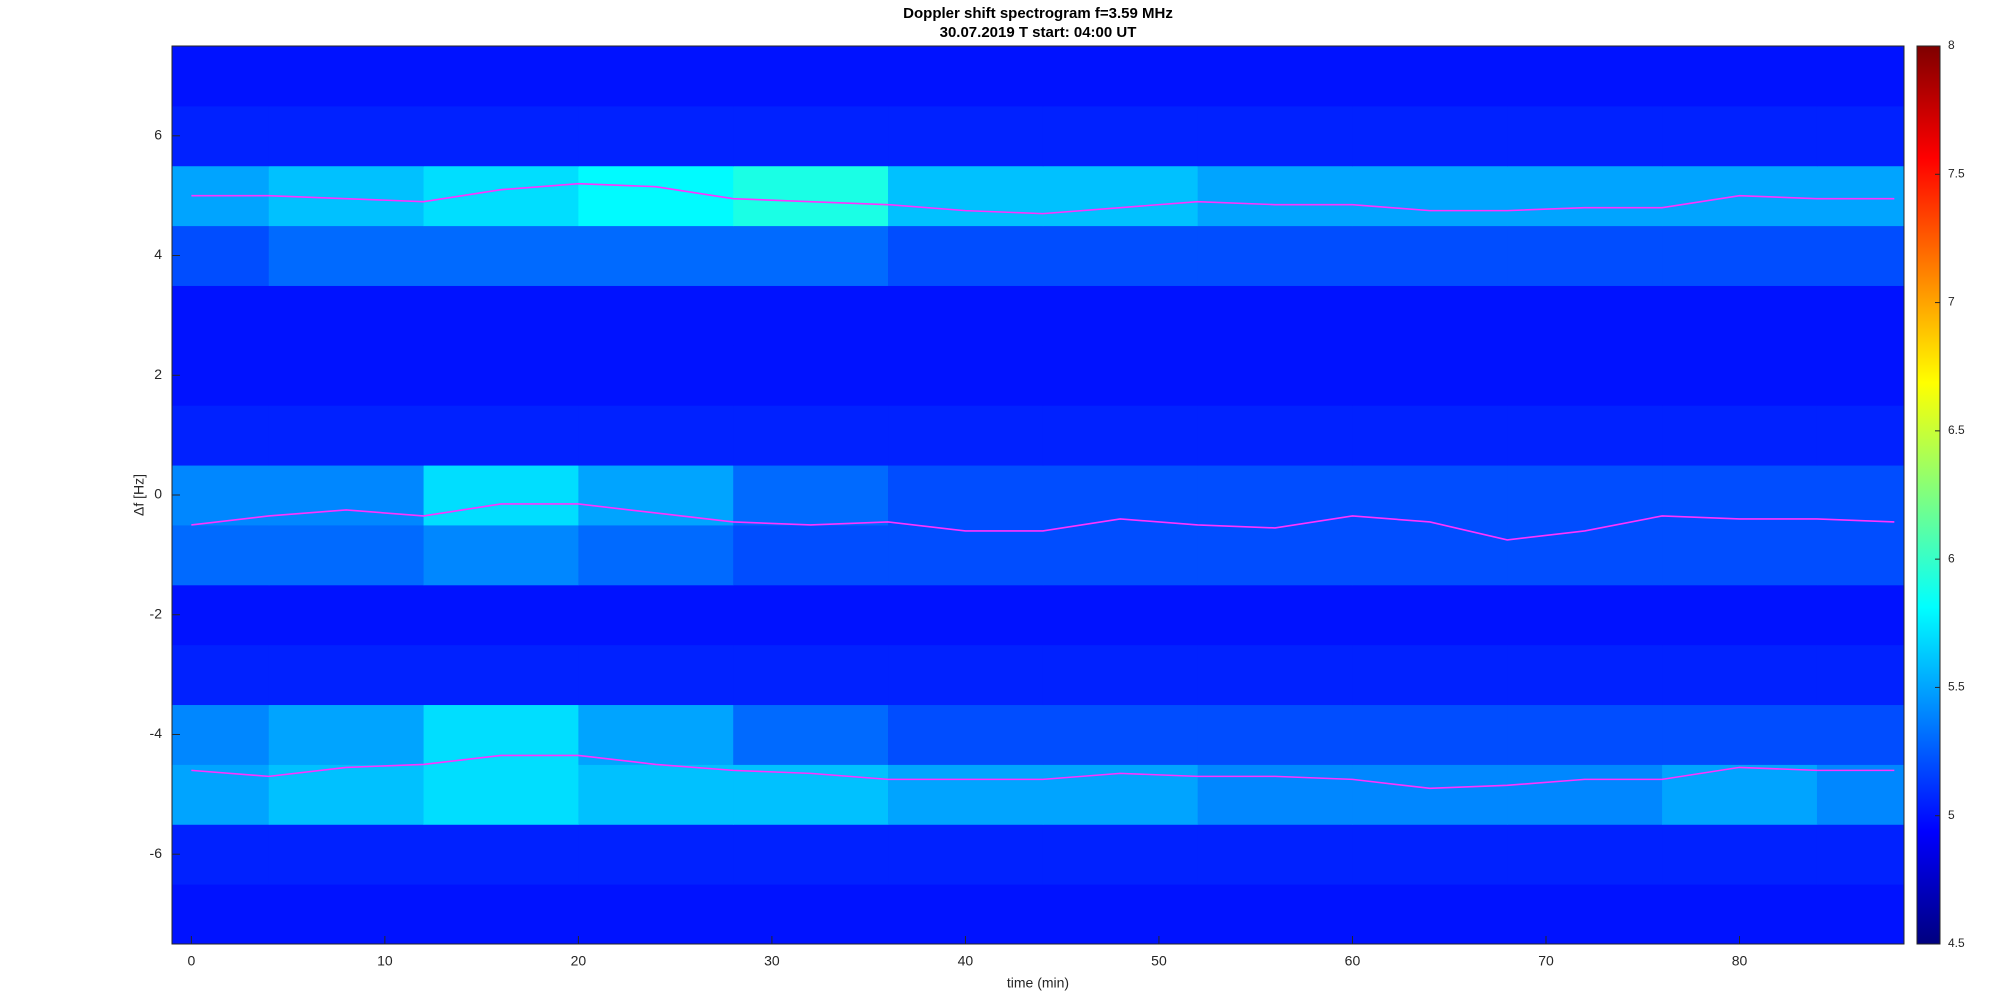  What do you see at coordinates (156, 613) in the screenshot?
I see `y-tick-label: -2` at bounding box center [156, 613].